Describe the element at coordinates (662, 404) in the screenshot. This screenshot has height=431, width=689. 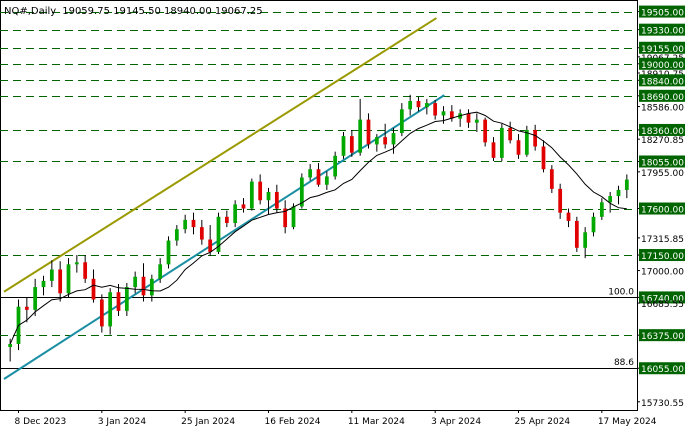
I see `price-tick-label: 15730.55` at that location.